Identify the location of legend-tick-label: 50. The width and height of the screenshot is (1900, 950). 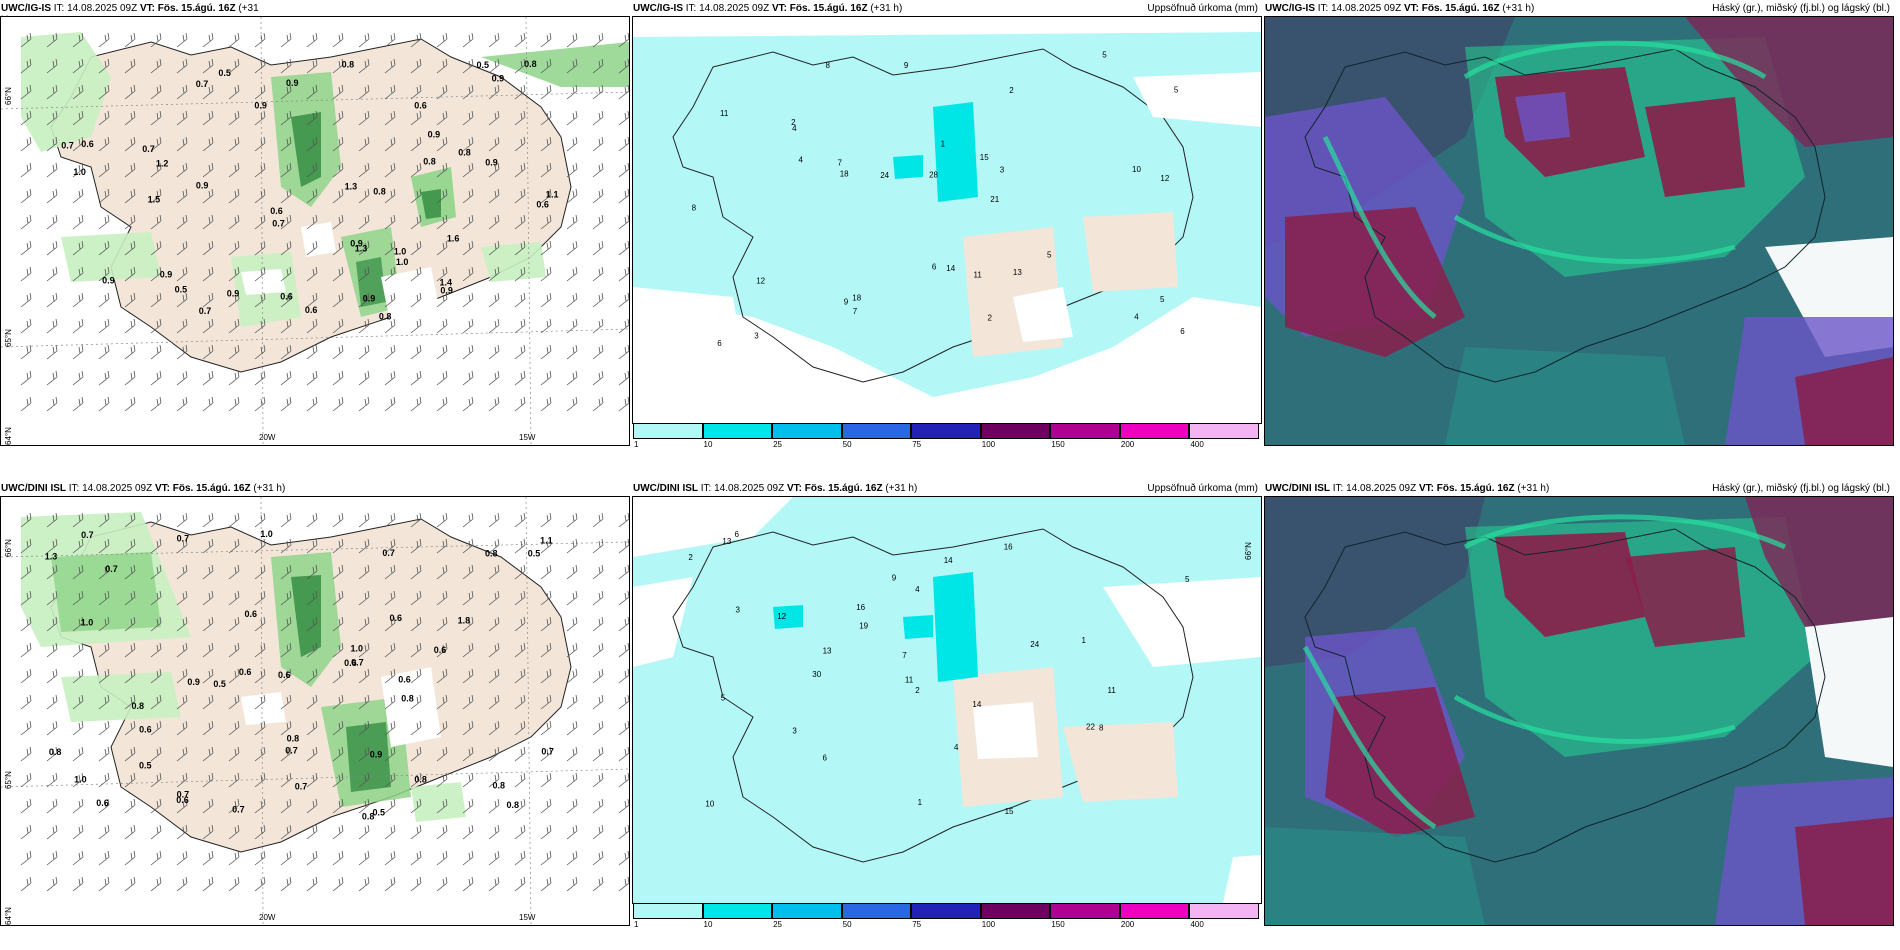
(847, 924).